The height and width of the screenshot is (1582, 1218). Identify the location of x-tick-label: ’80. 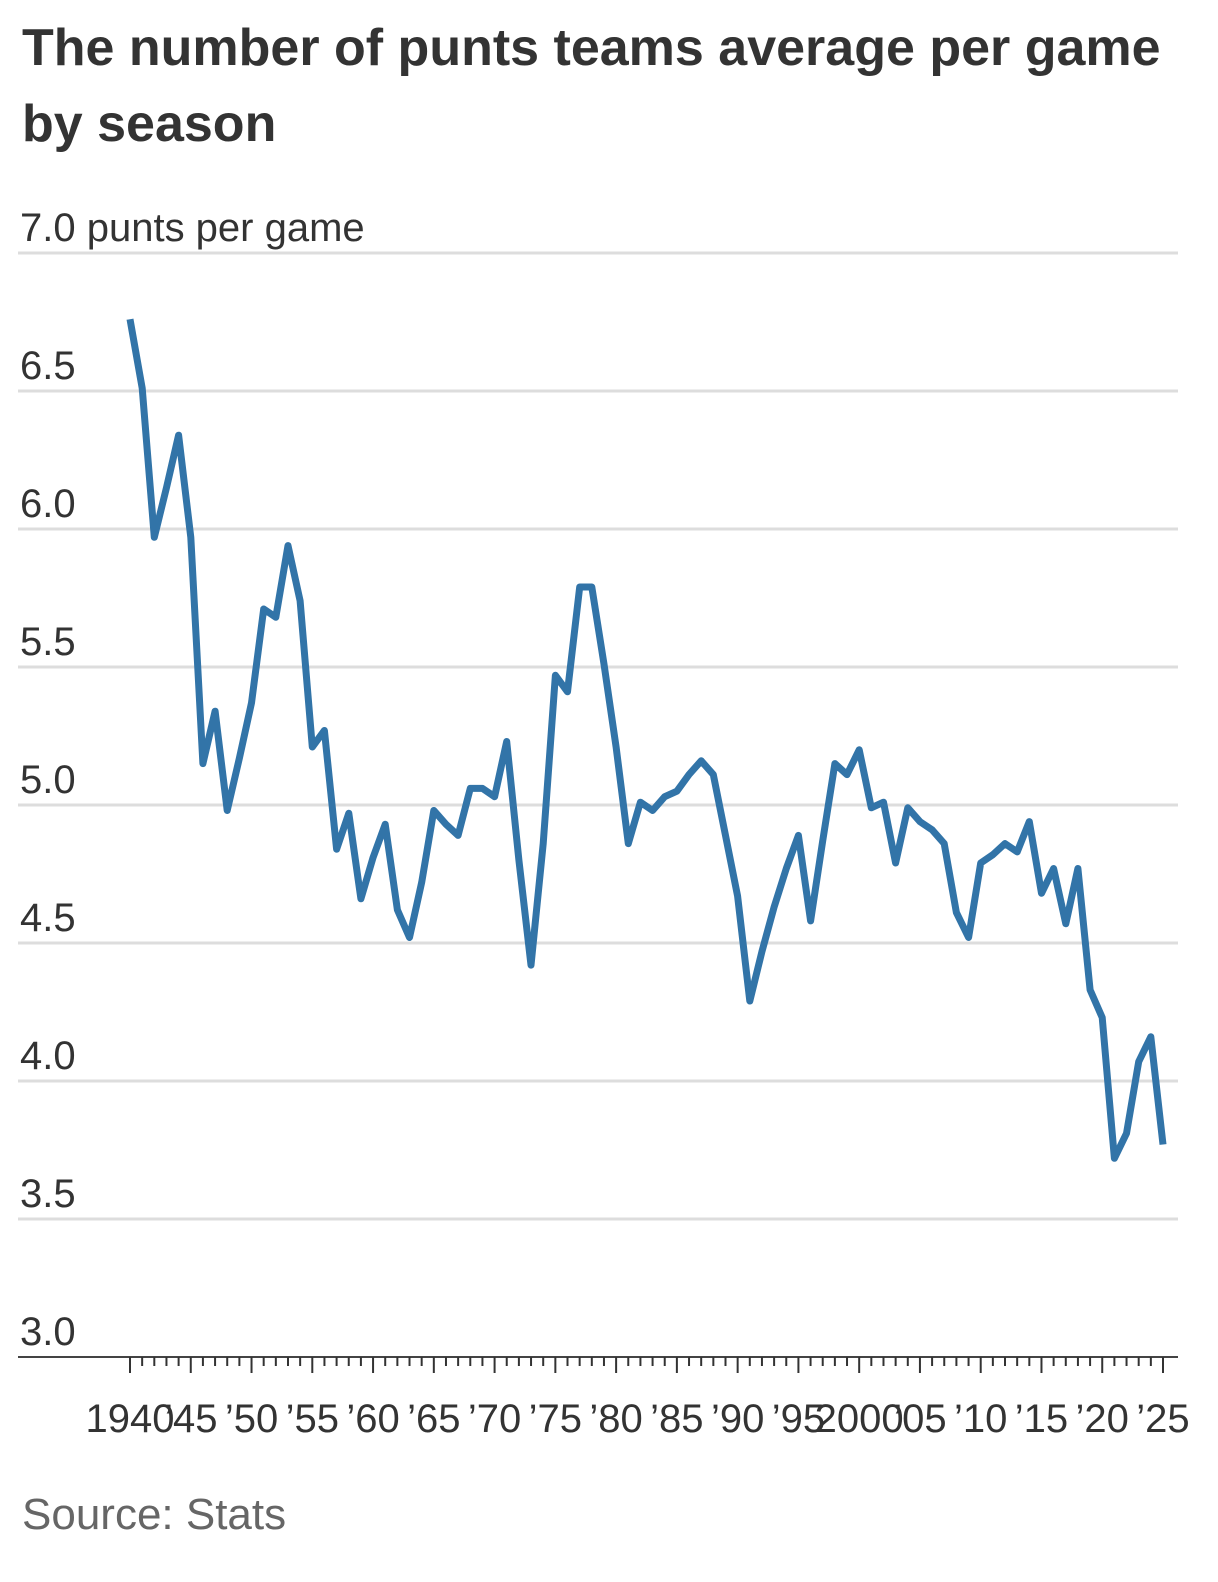
(615, 1419).